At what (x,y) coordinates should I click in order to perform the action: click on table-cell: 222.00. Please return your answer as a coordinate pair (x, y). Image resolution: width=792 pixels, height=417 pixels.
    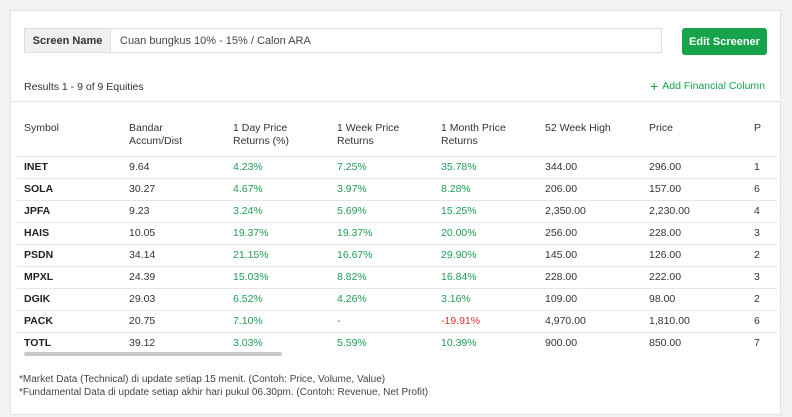
    Looking at the image, I should click on (694, 276).